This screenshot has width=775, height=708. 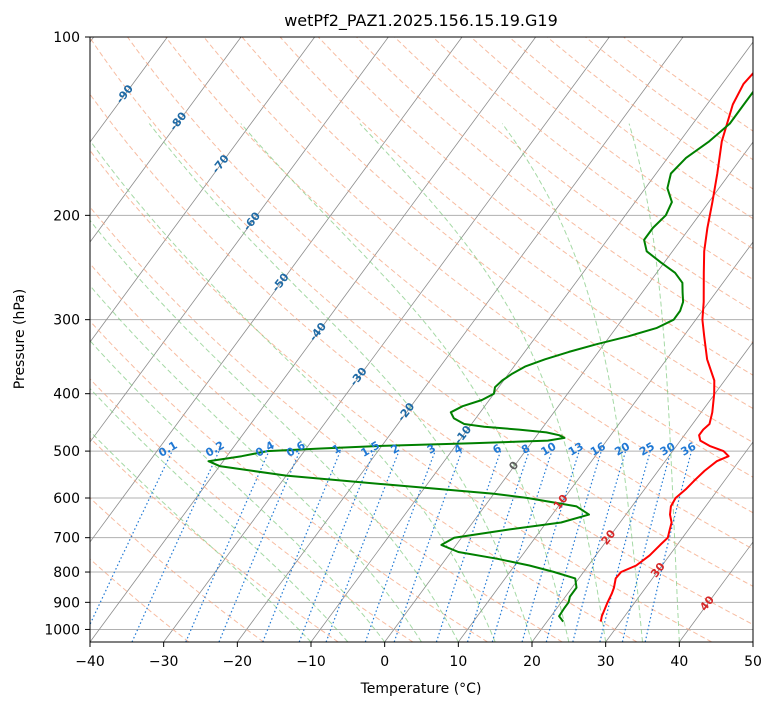 What do you see at coordinates (336, 449) in the screenshot?
I see `mixing-ratio-label: 1` at bounding box center [336, 449].